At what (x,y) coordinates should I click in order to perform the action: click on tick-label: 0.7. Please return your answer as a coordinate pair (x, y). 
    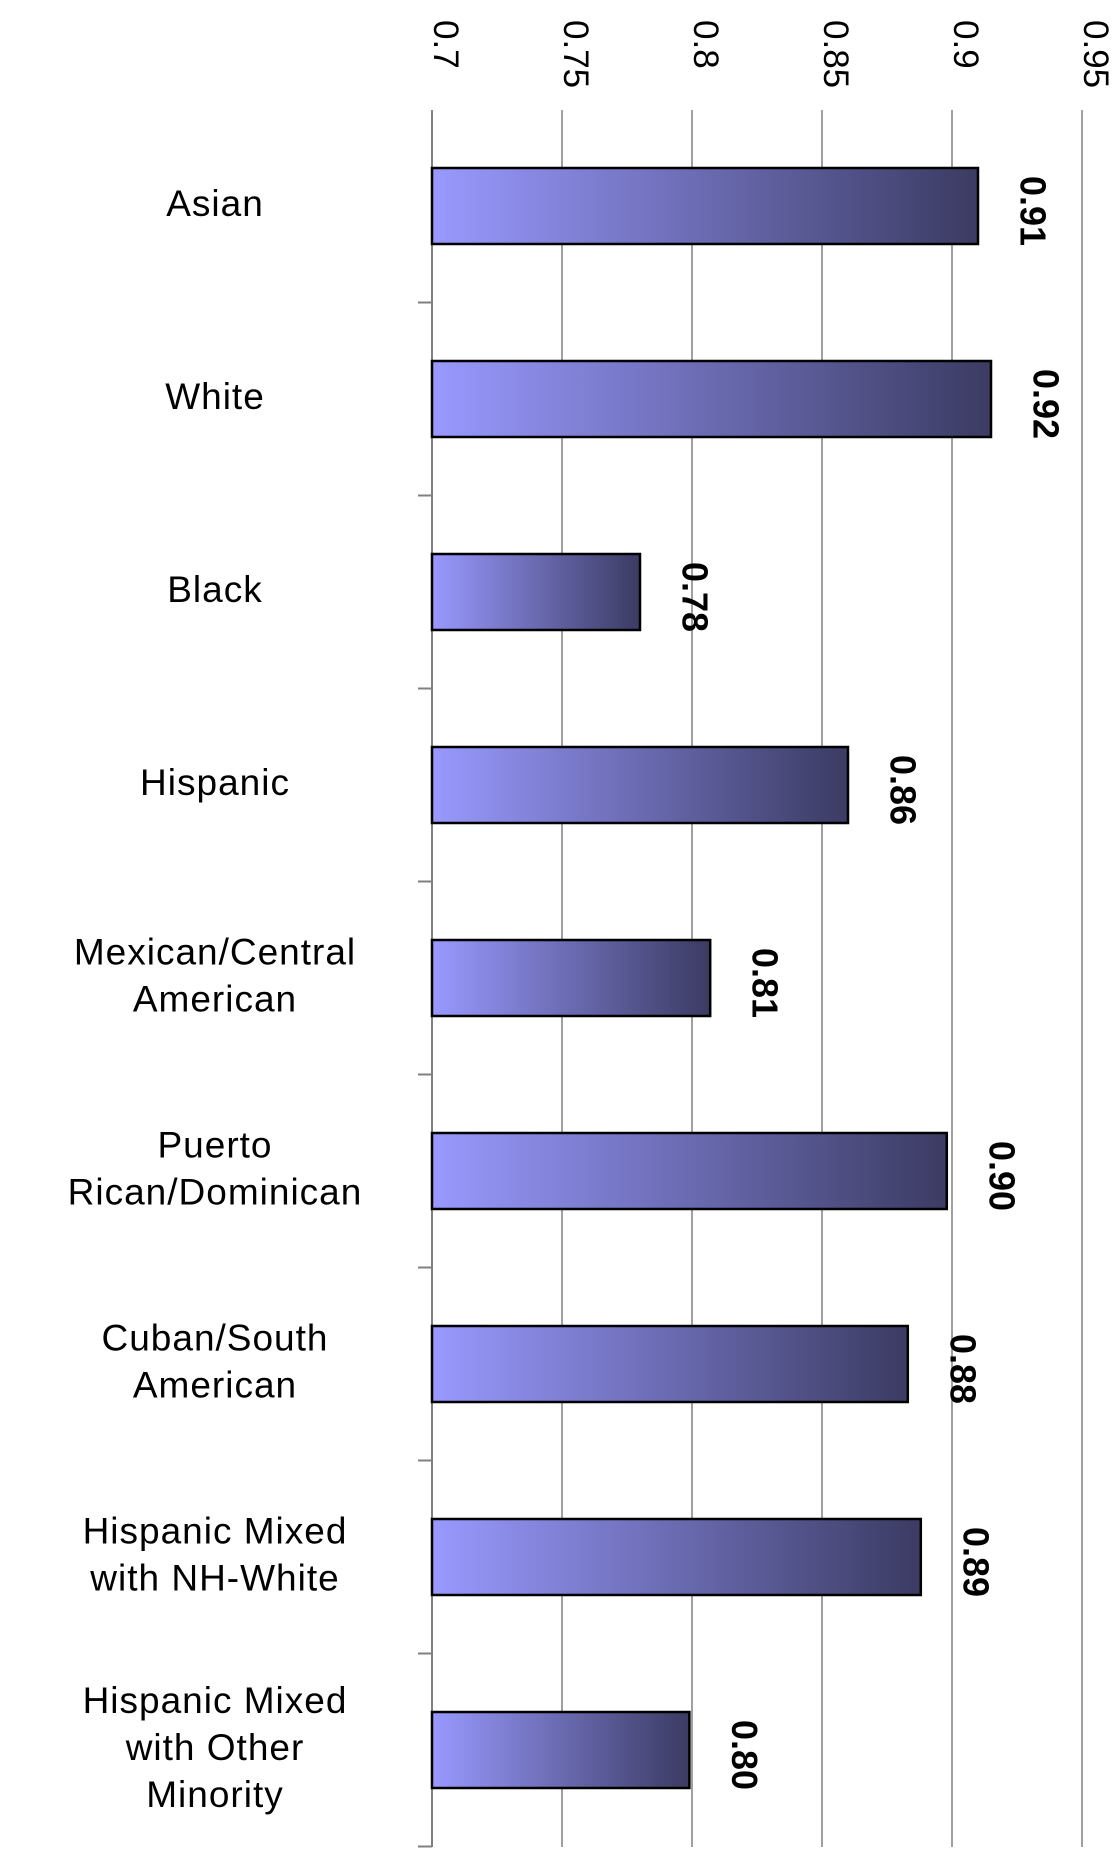
    Looking at the image, I should click on (445, 44).